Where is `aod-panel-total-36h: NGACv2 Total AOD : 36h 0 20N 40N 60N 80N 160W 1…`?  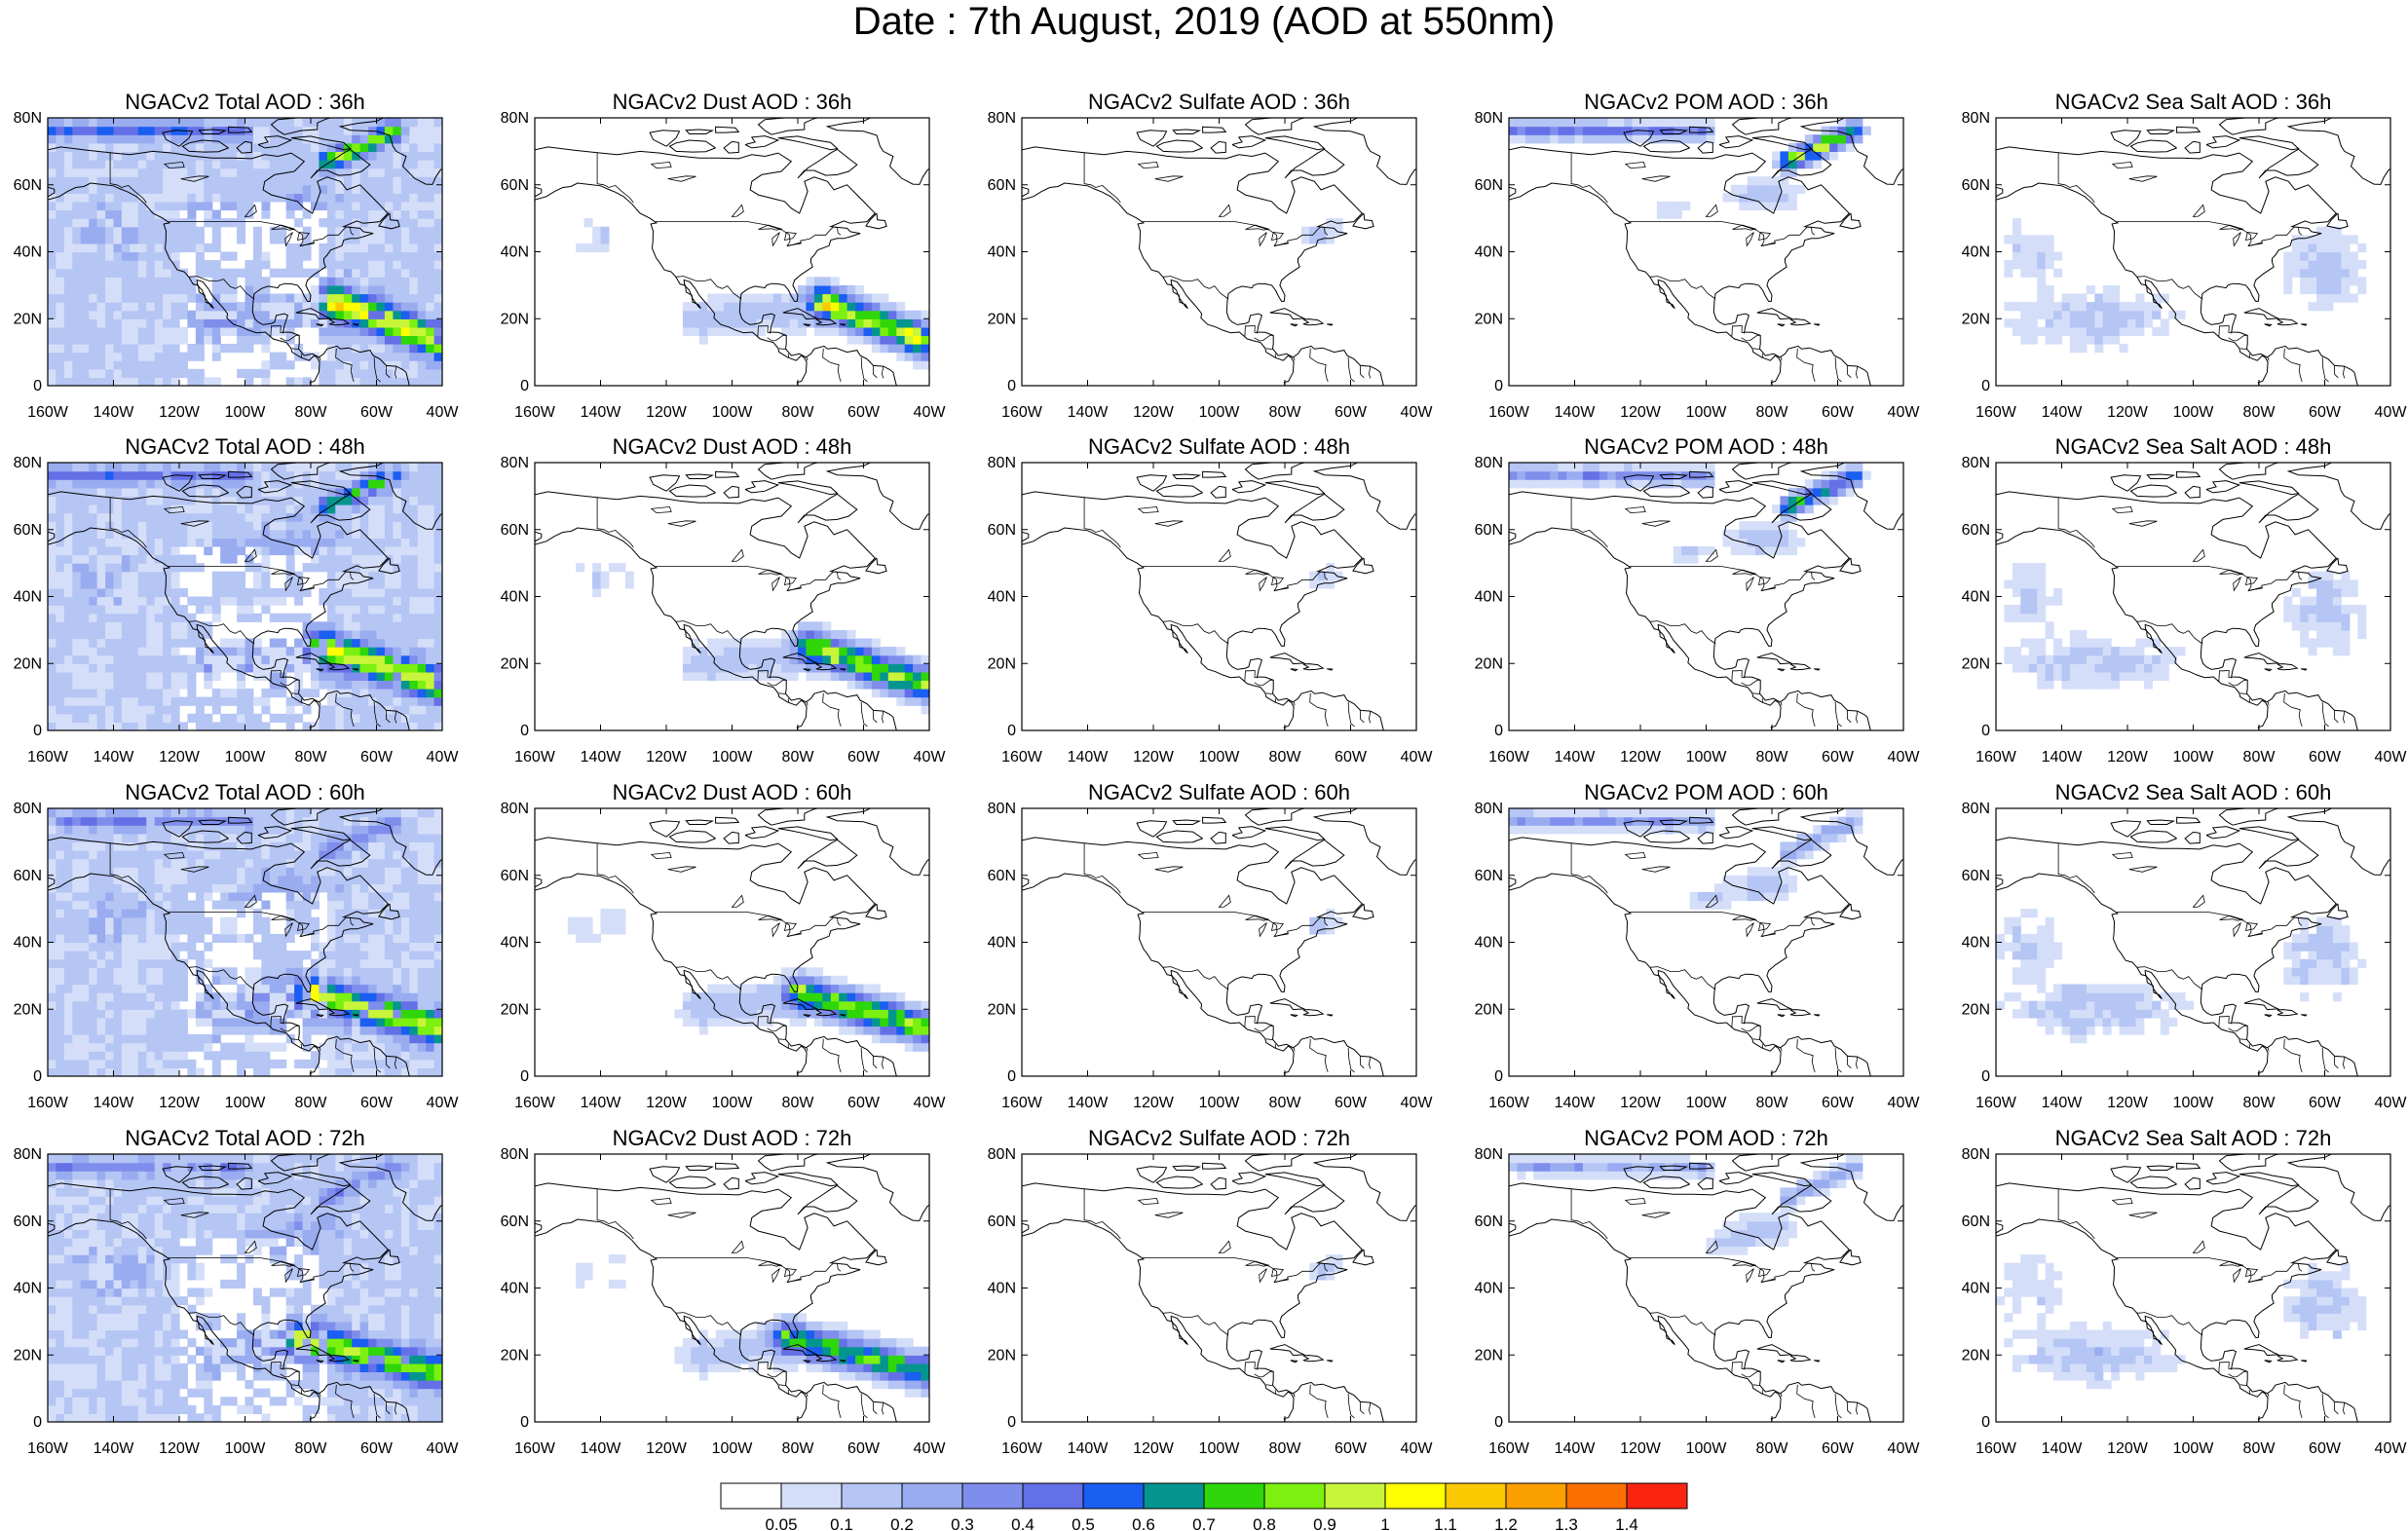 aod-panel-total-36h: NGACv2 Total AOD : 36h 0 20N 40N 60N 80N 160W 1… is located at coordinates (237, 255).